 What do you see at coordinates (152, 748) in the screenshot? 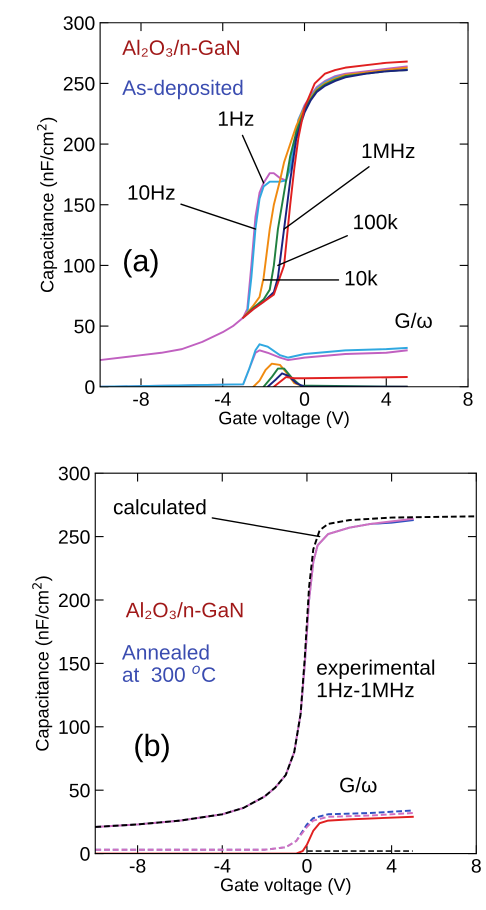
I see `annotation: (b)` at bounding box center [152, 748].